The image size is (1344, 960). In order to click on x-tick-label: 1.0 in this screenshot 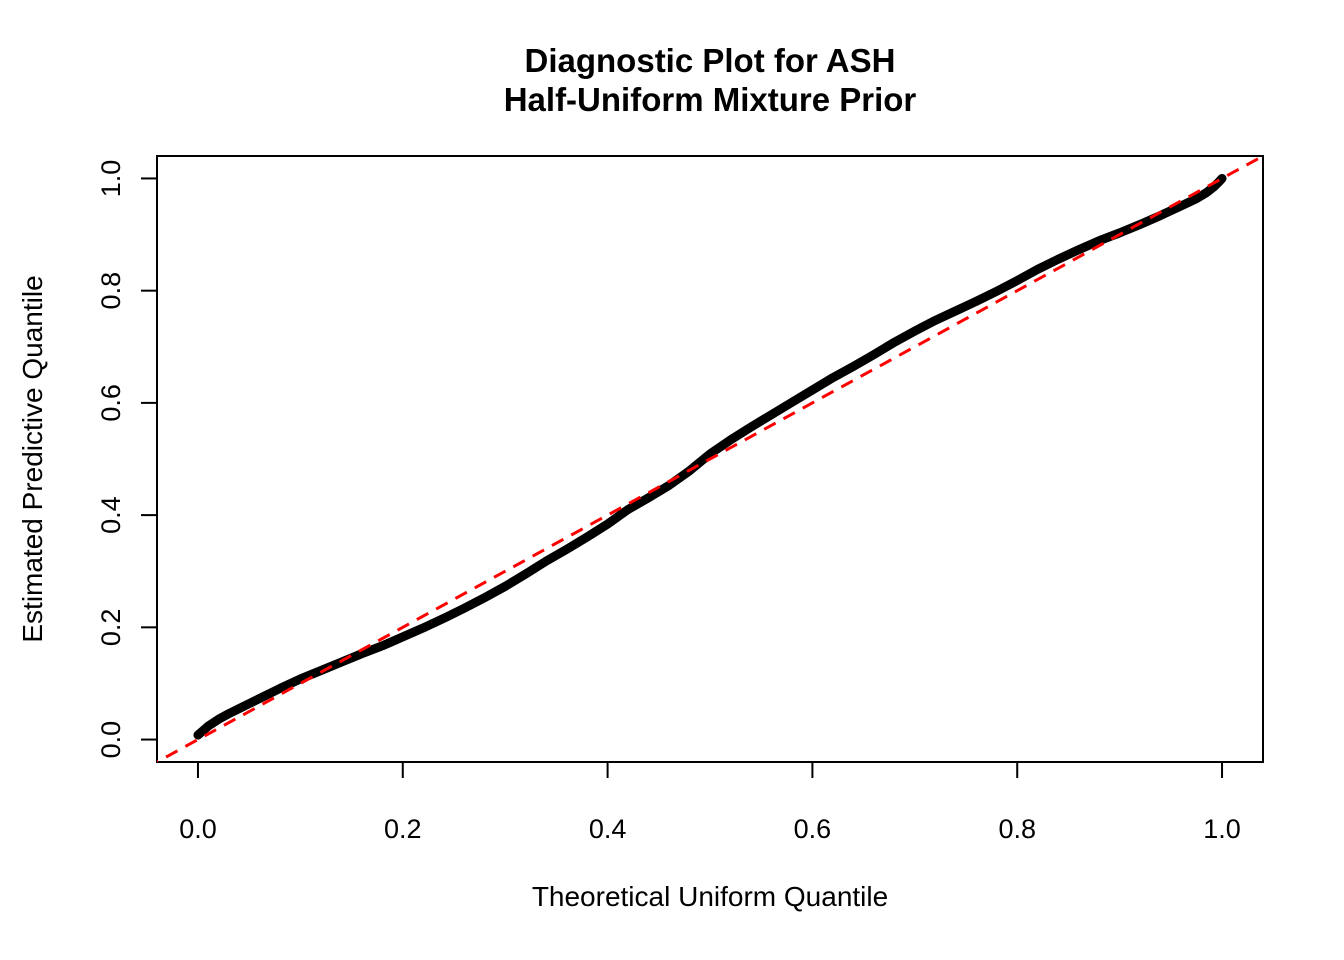, I will do `click(1222, 829)`.